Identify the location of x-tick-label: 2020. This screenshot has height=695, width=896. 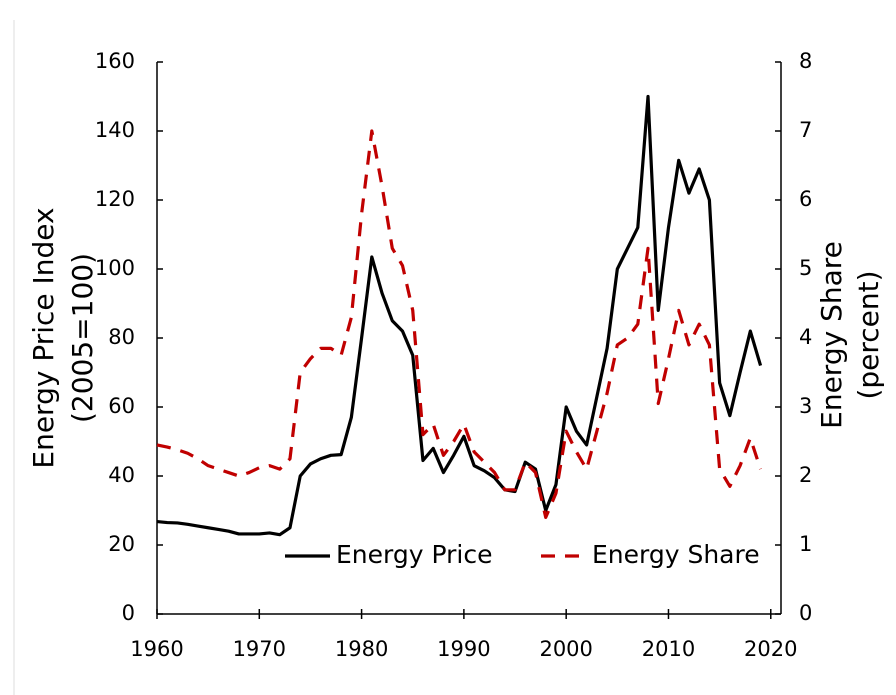
(770, 649).